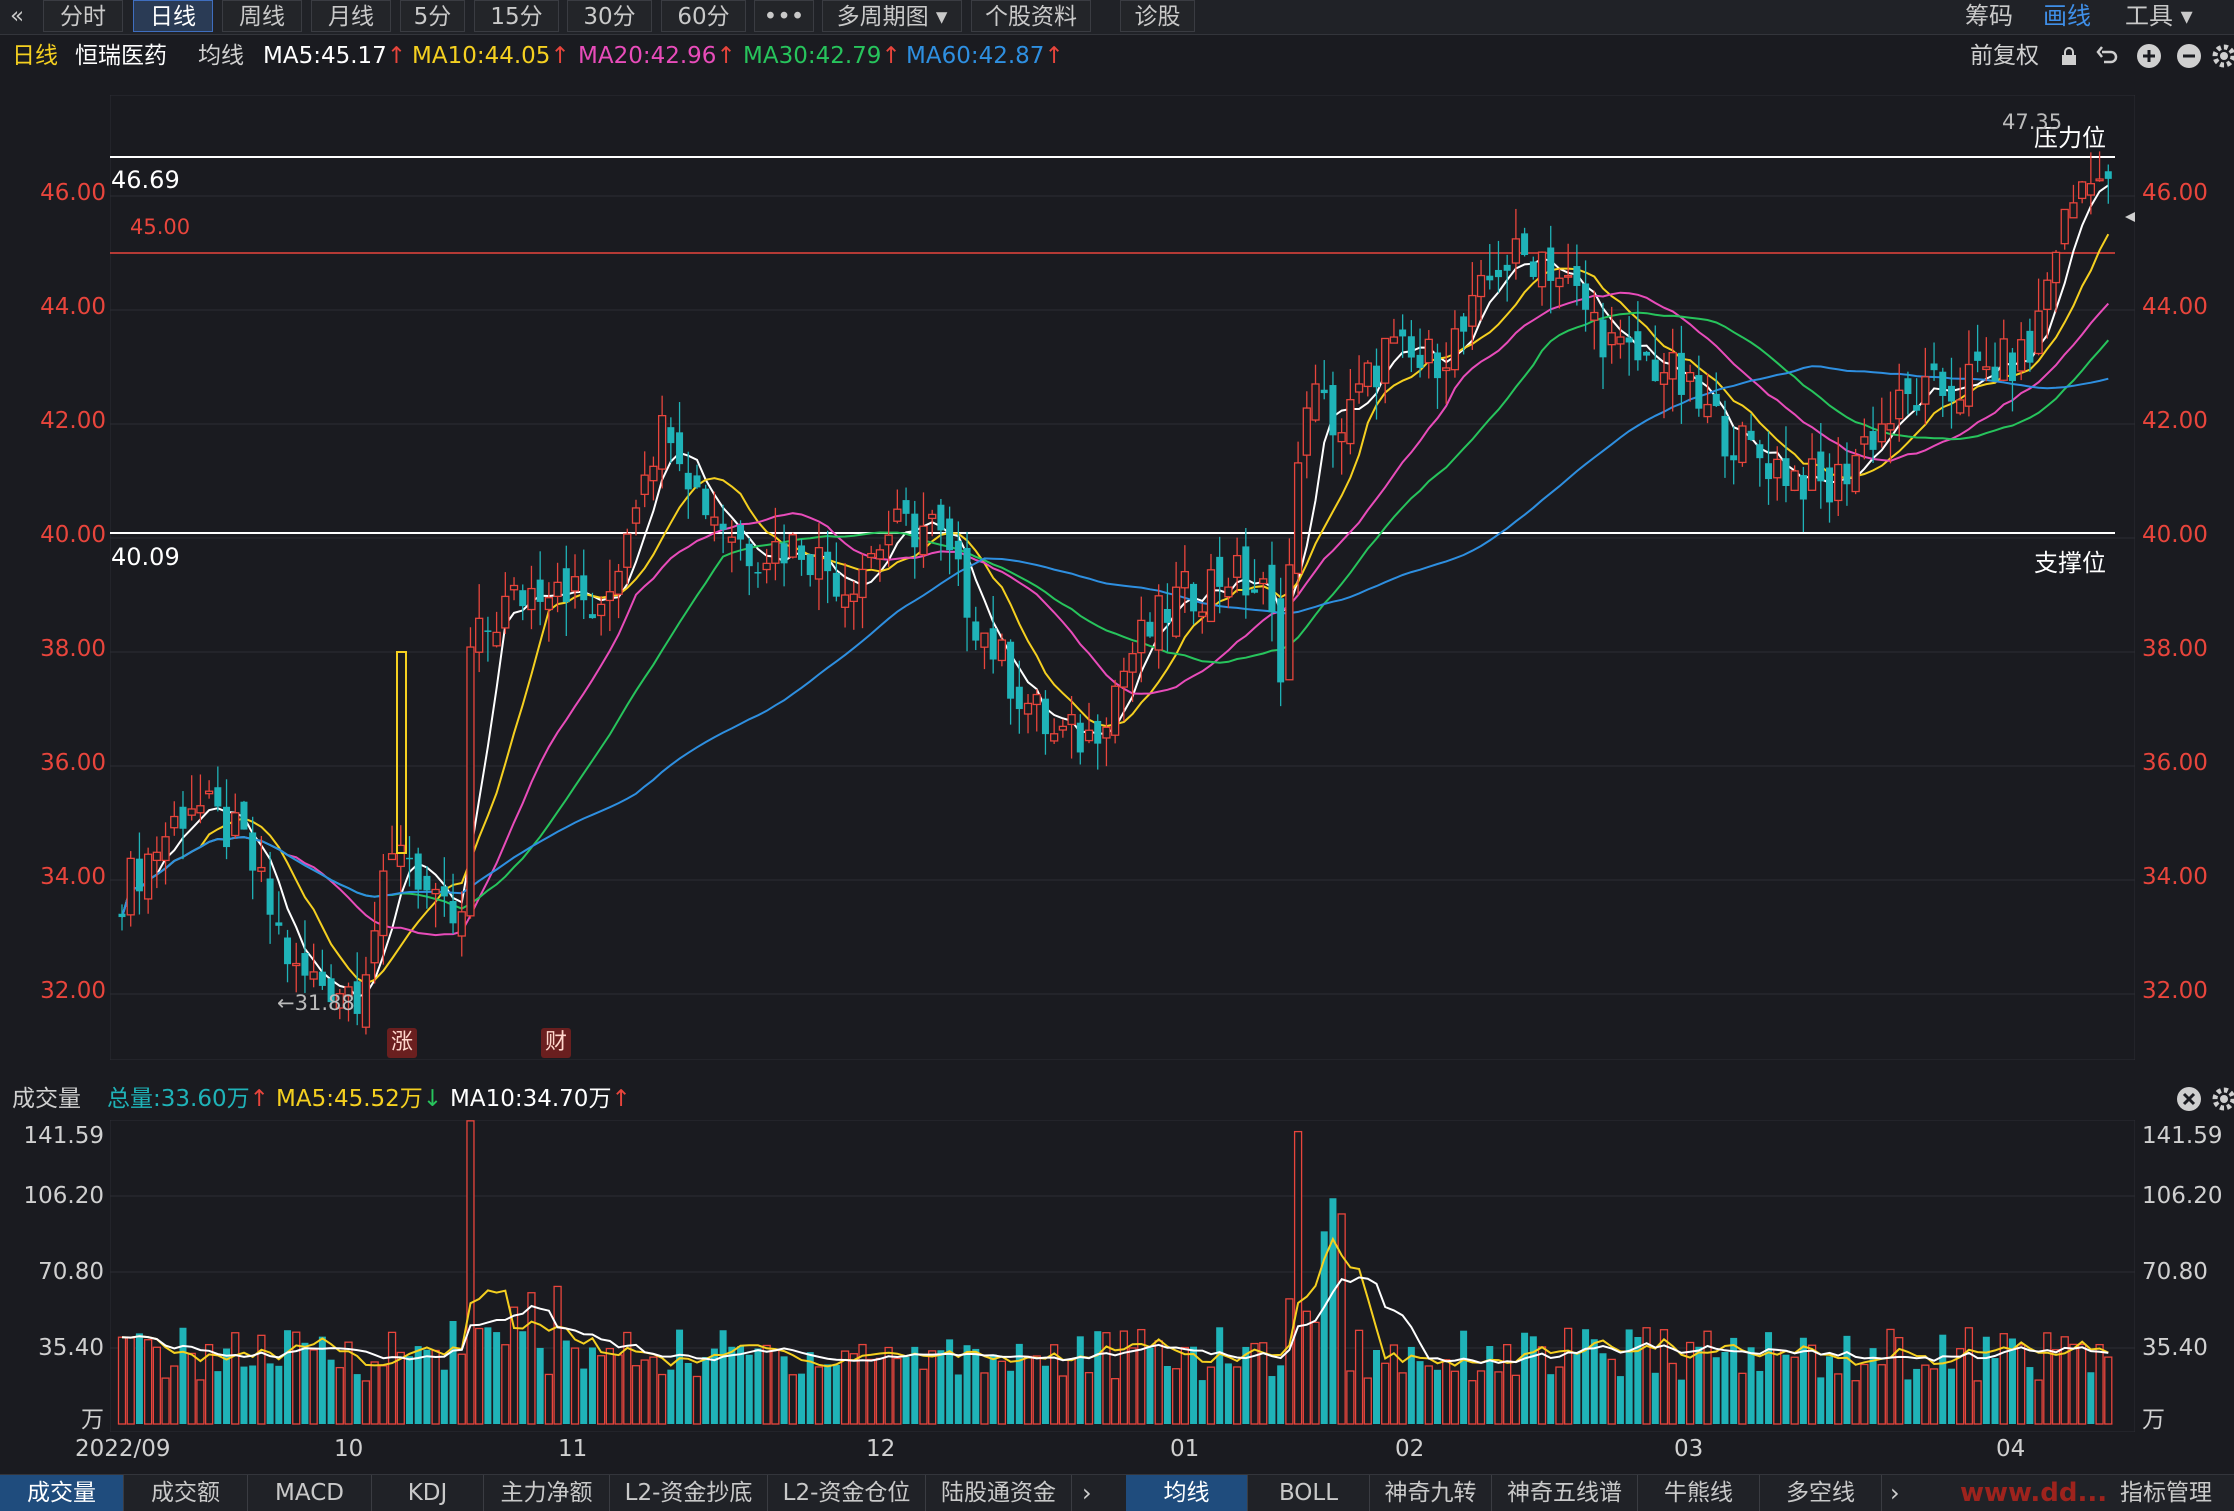 This screenshot has height=1511, width=2234. What do you see at coordinates (1087, 1493) in the screenshot?
I see `chevron-right-icon: ›` at bounding box center [1087, 1493].